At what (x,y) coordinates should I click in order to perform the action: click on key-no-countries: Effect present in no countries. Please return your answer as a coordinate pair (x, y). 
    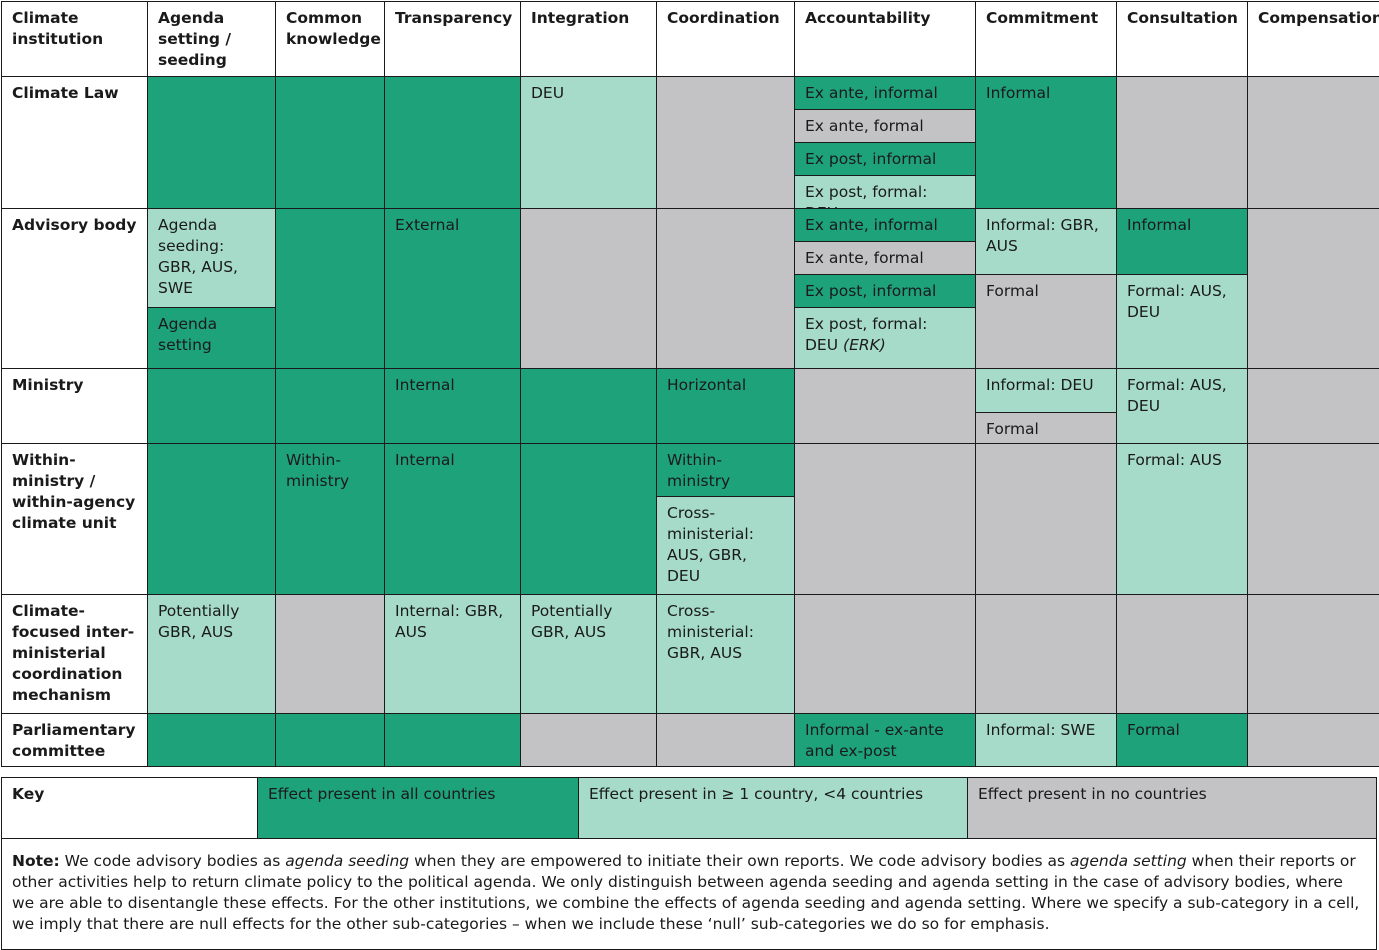
    Looking at the image, I should click on (1172, 808).